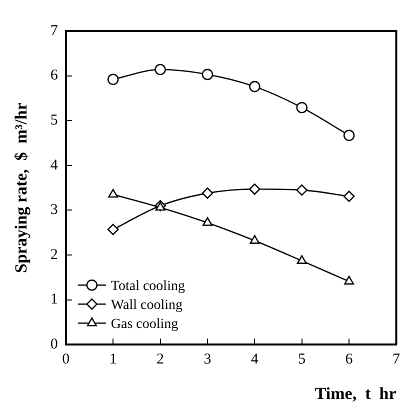 The image size is (420, 417). What do you see at coordinates (144, 324) in the screenshot?
I see `legend-label: Gas cooling` at bounding box center [144, 324].